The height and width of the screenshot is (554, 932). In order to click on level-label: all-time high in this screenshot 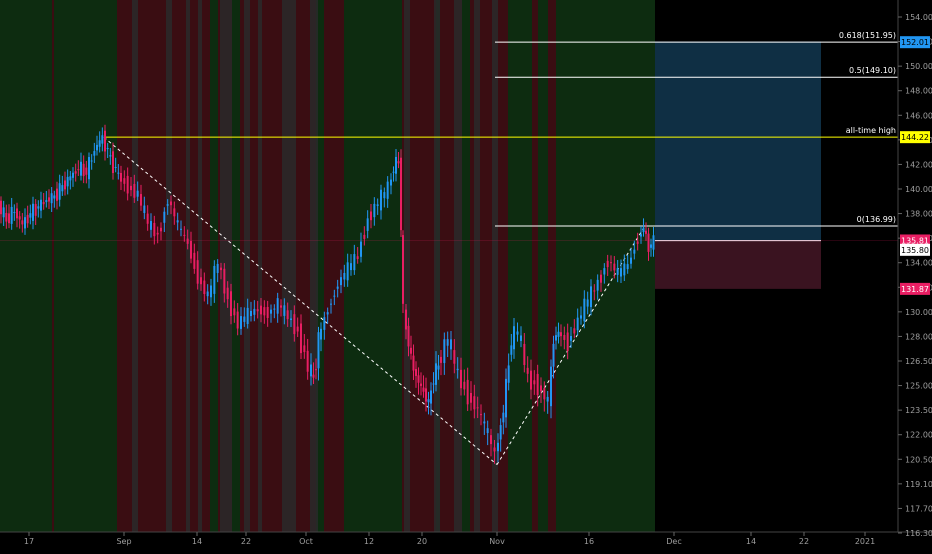, I will do `click(871, 130)`.